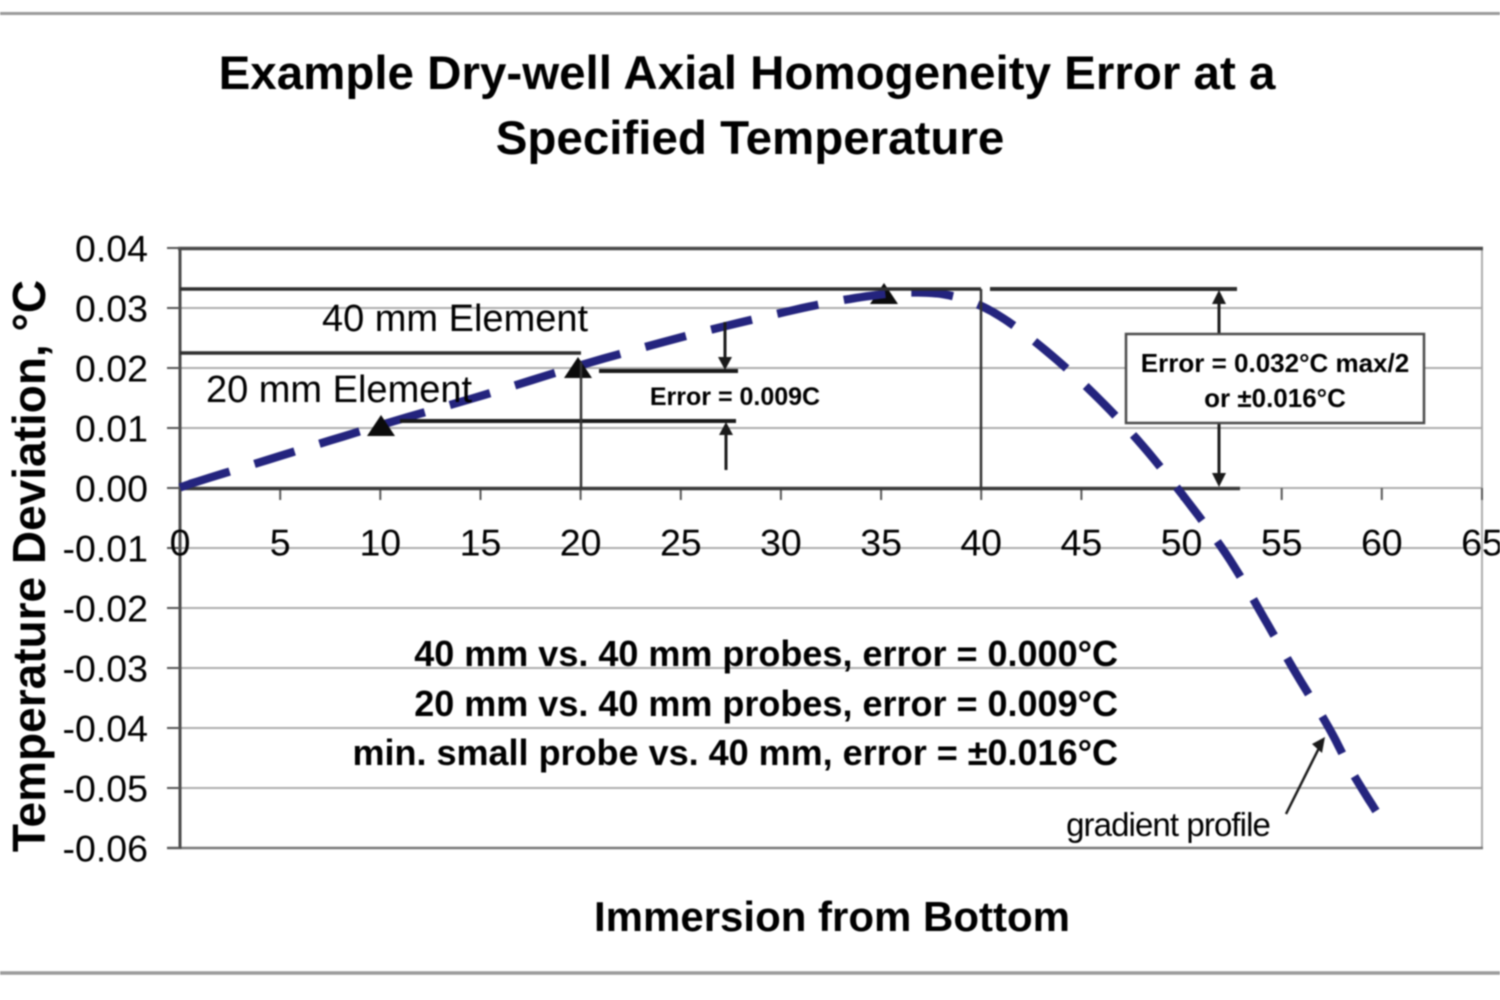 This screenshot has width=1500, height=1000. What do you see at coordinates (681, 543) in the screenshot?
I see `svg-text: 25` at bounding box center [681, 543].